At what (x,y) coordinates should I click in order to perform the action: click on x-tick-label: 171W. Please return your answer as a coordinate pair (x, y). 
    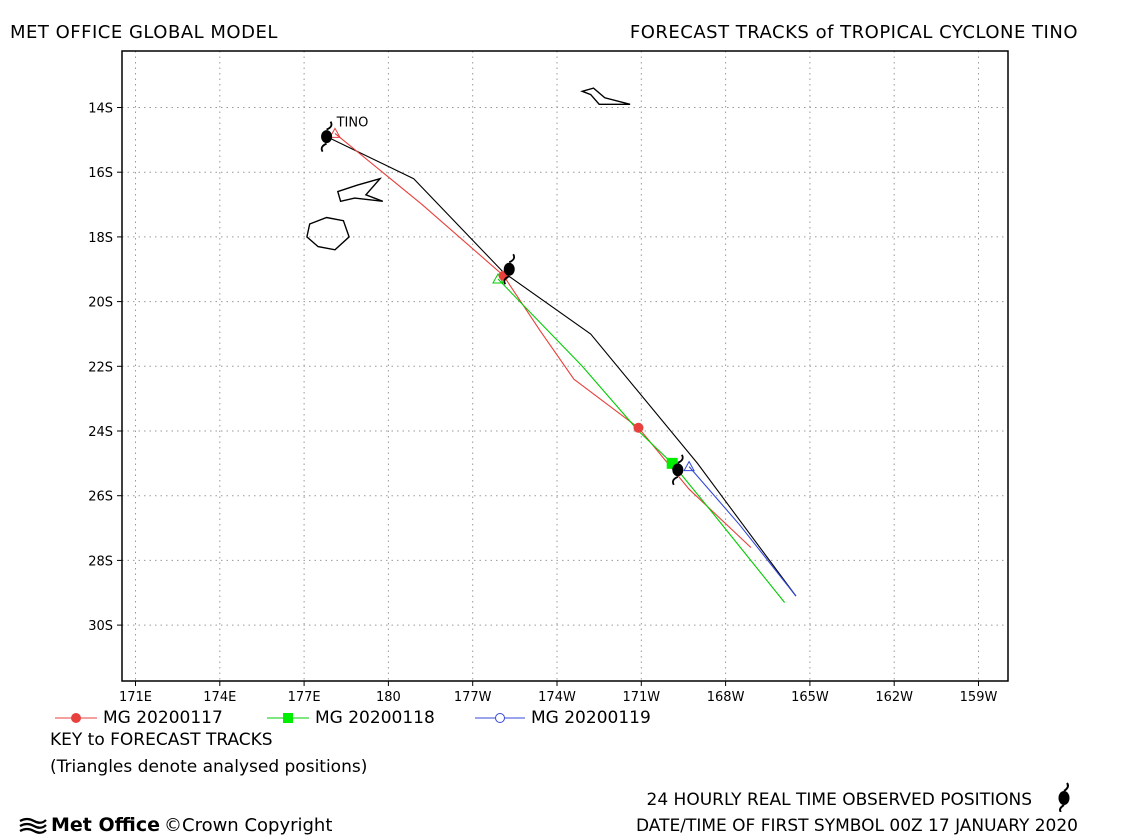
    Looking at the image, I should click on (641, 697).